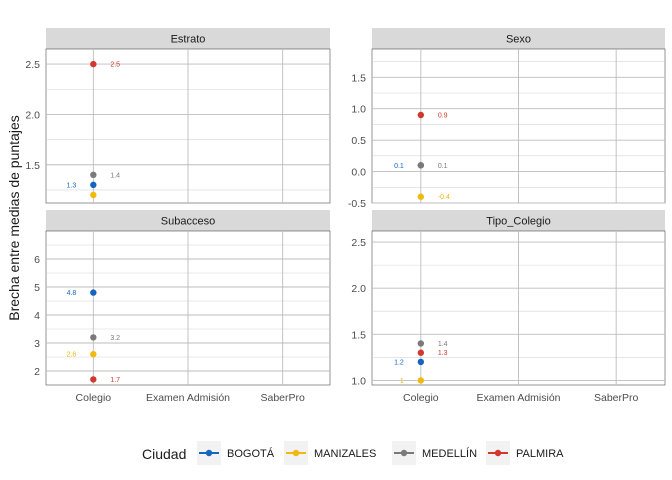 The width and height of the screenshot is (672, 480). I want to click on strip-estrato, so click(188, 38).